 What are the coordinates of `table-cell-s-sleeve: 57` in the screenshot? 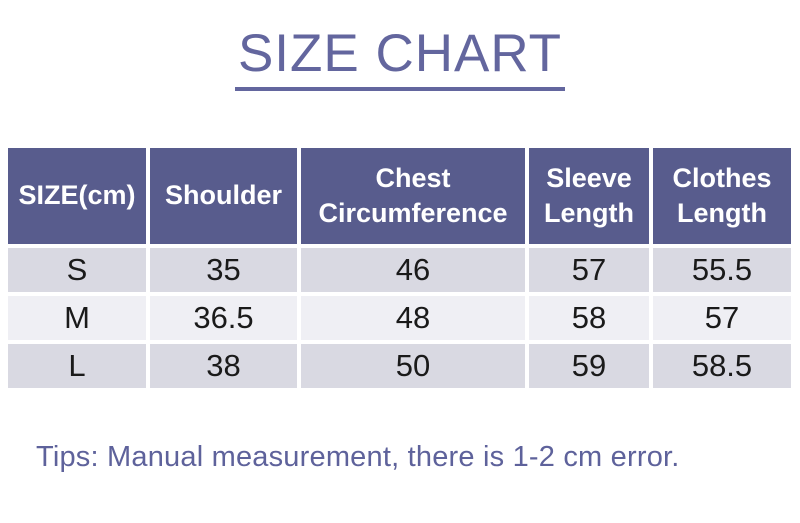 It's located at (589, 270).